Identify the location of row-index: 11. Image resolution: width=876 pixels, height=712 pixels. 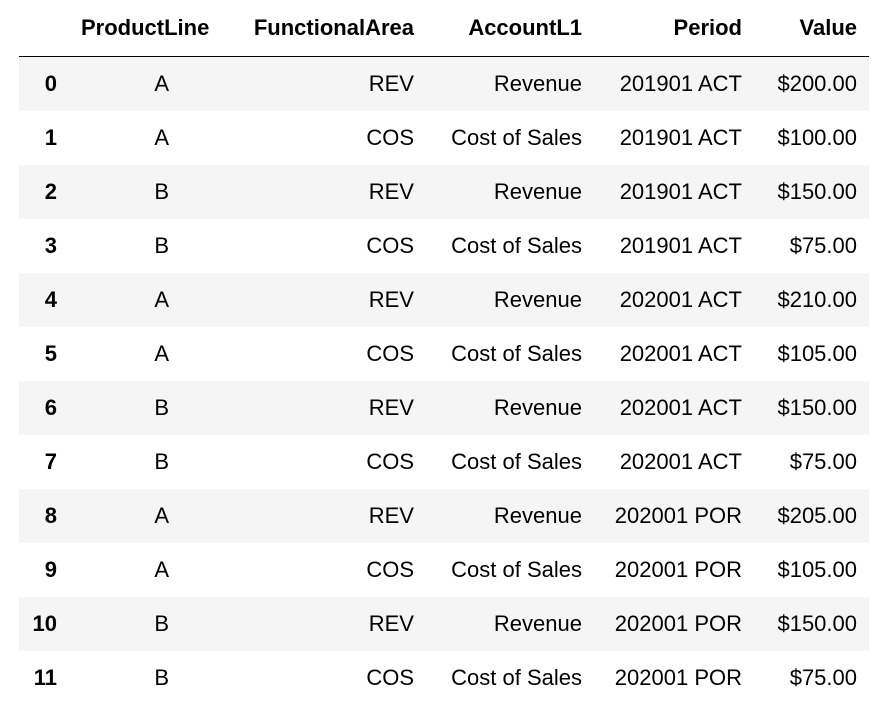
(45, 677).